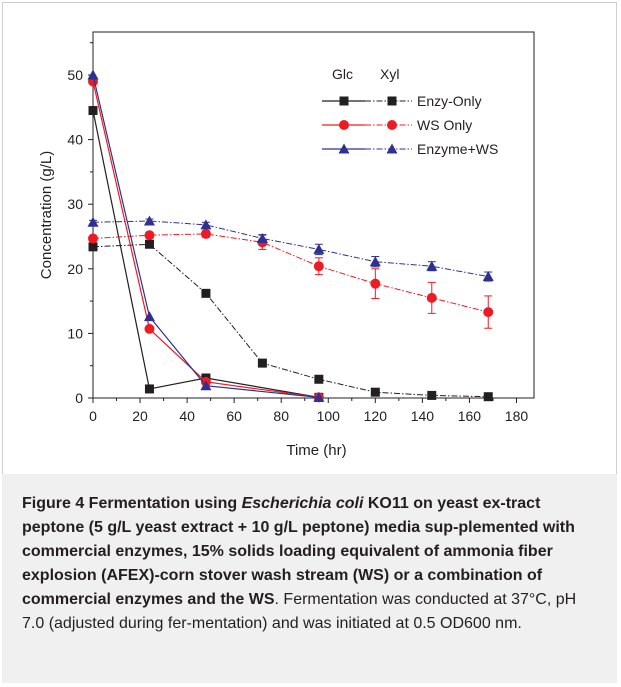 The width and height of the screenshot is (621, 687). What do you see at coordinates (329, 416) in the screenshot?
I see `x-tick-label: 100` at bounding box center [329, 416].